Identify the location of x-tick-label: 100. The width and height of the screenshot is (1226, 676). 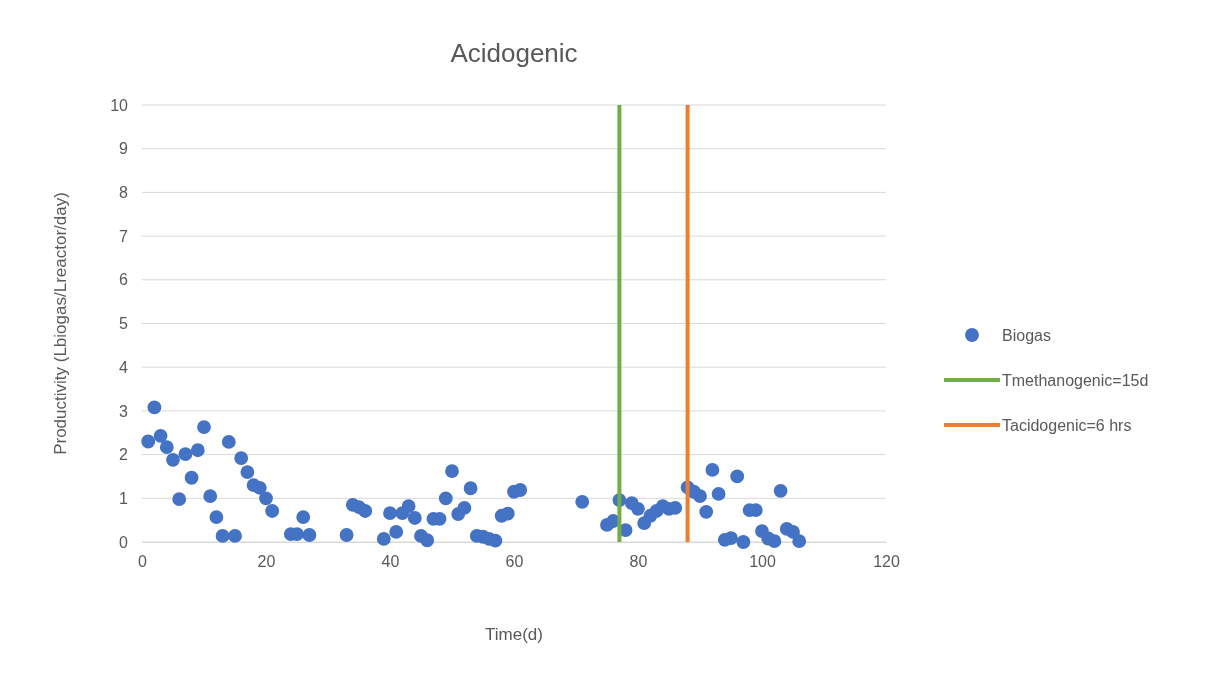
(762, 562).